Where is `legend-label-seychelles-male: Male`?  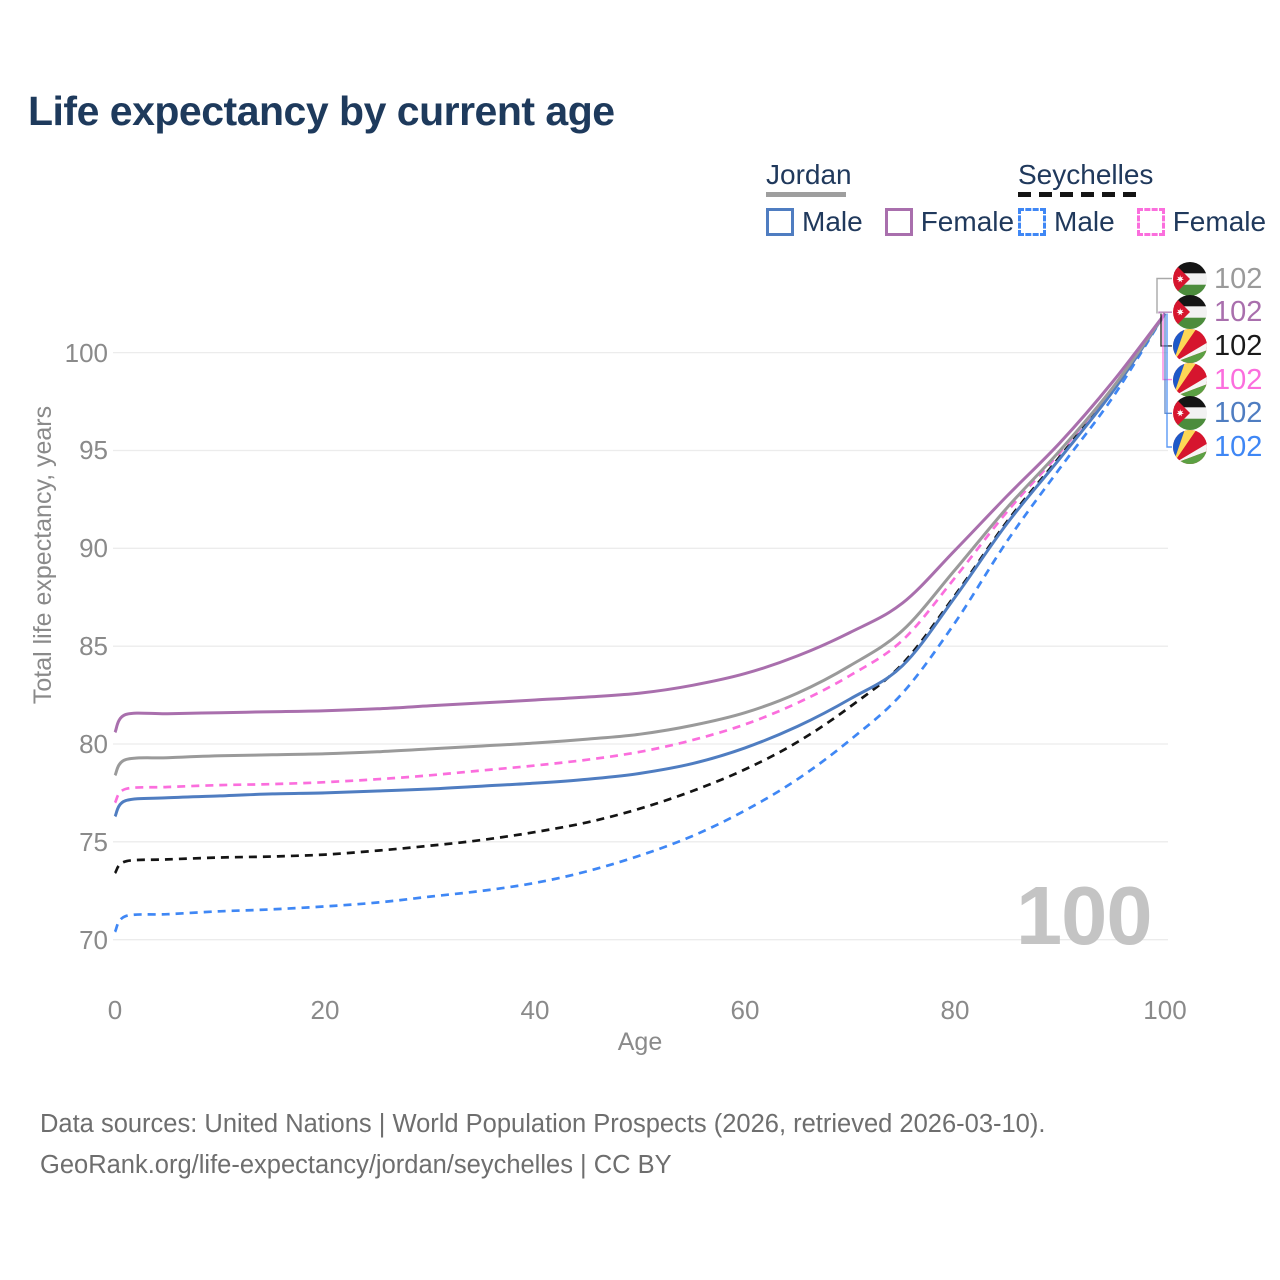 legend-label-seychelles-male: Male is located at coordinates (1084, 221).